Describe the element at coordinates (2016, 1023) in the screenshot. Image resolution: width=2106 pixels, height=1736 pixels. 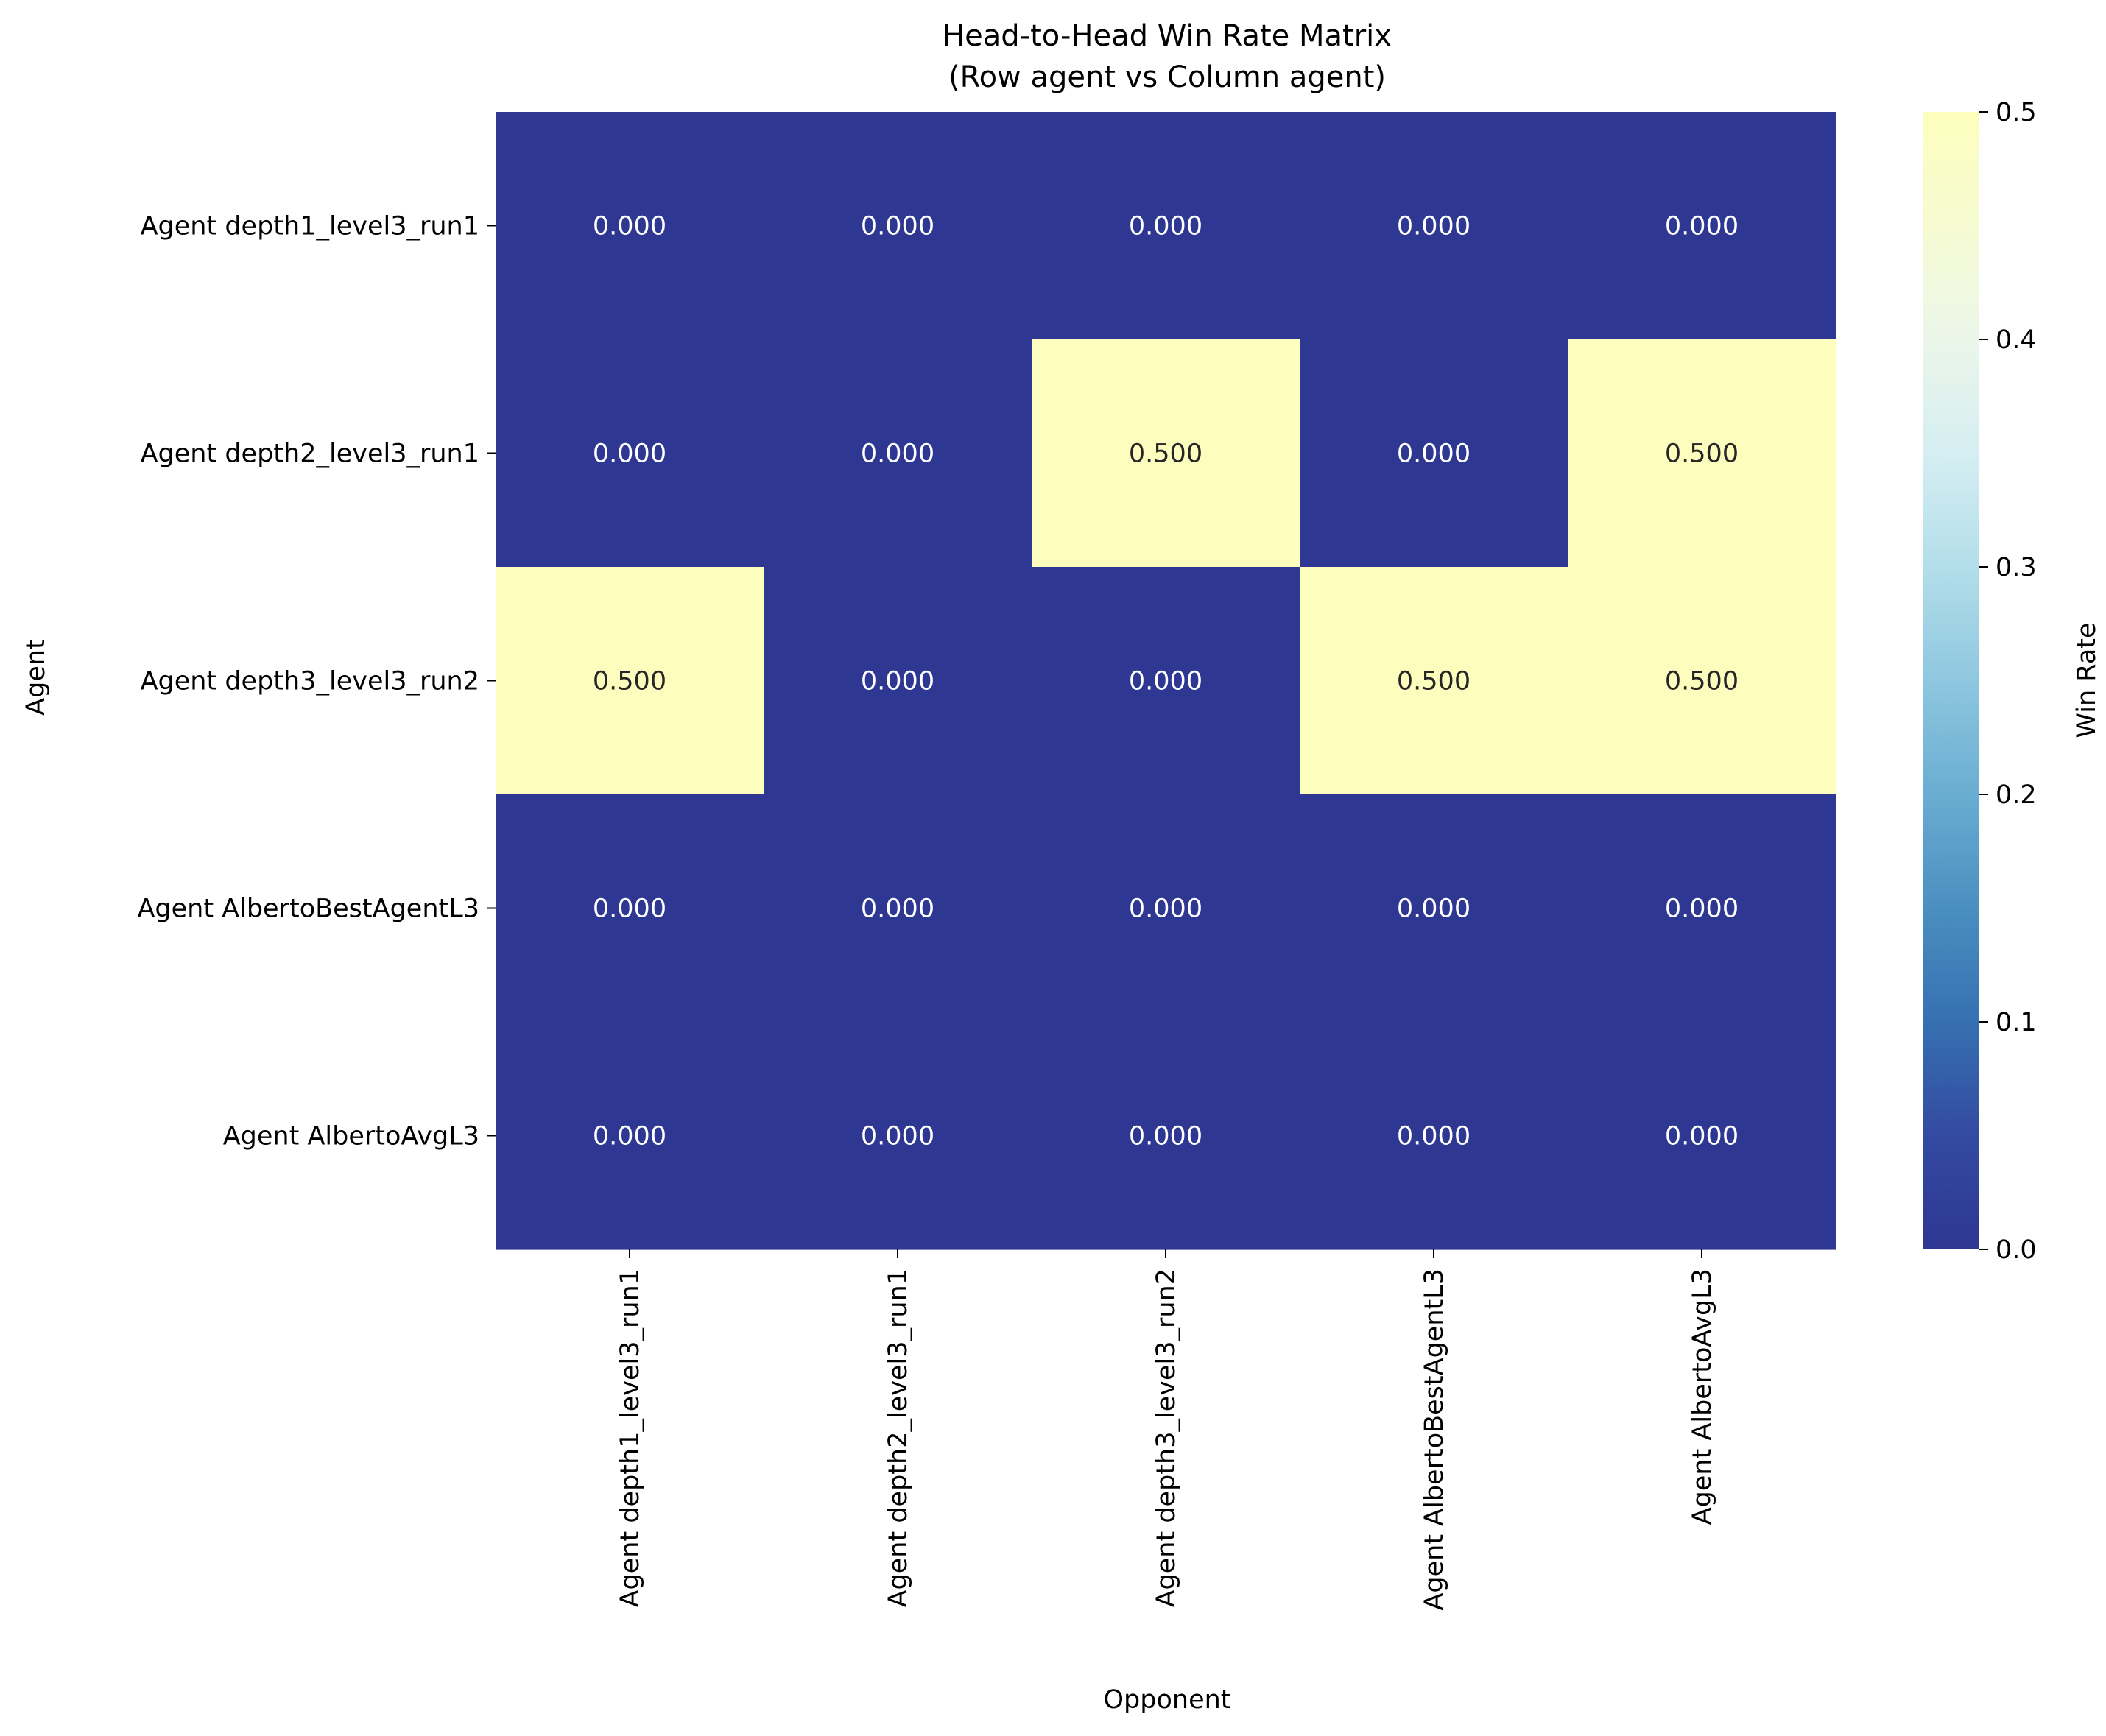
I see `colorbar-tick-label: 0.1` at that location.